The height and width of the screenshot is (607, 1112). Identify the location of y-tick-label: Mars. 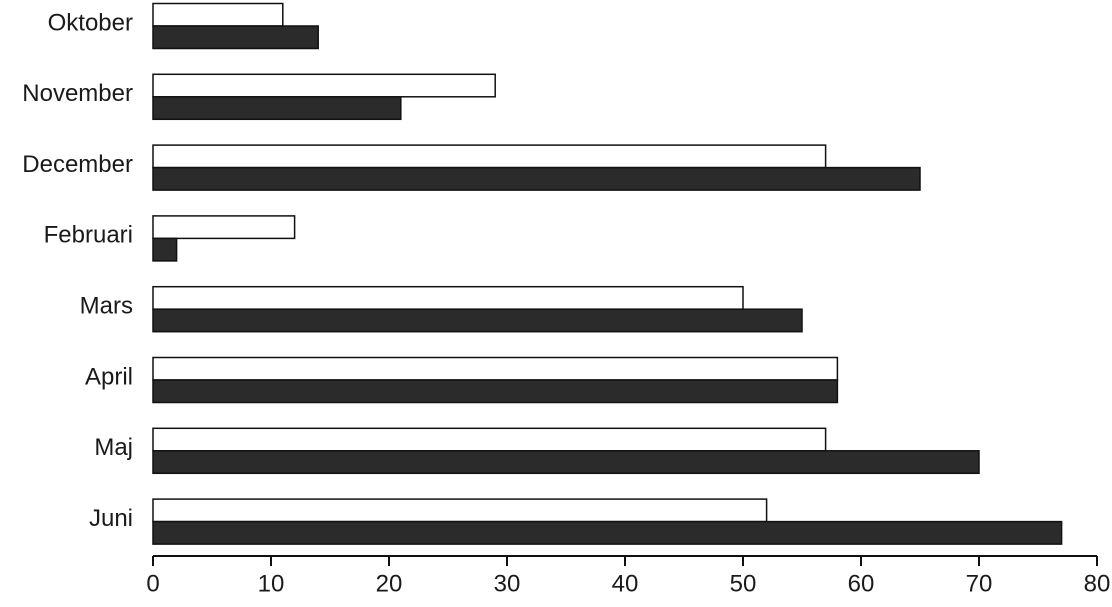
(106, 306).